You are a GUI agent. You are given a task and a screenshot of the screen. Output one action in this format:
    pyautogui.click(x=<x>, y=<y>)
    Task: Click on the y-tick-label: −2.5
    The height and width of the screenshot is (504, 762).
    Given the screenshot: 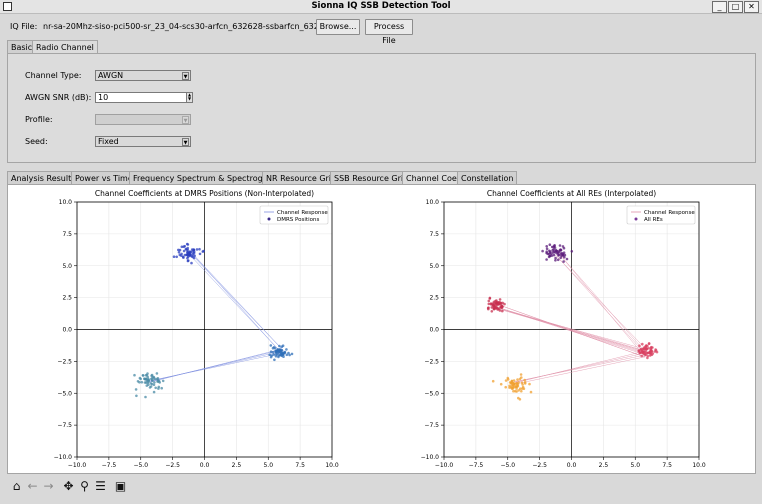 What is the action you would take?
    pyautogui.click(x=431, y=361)
    